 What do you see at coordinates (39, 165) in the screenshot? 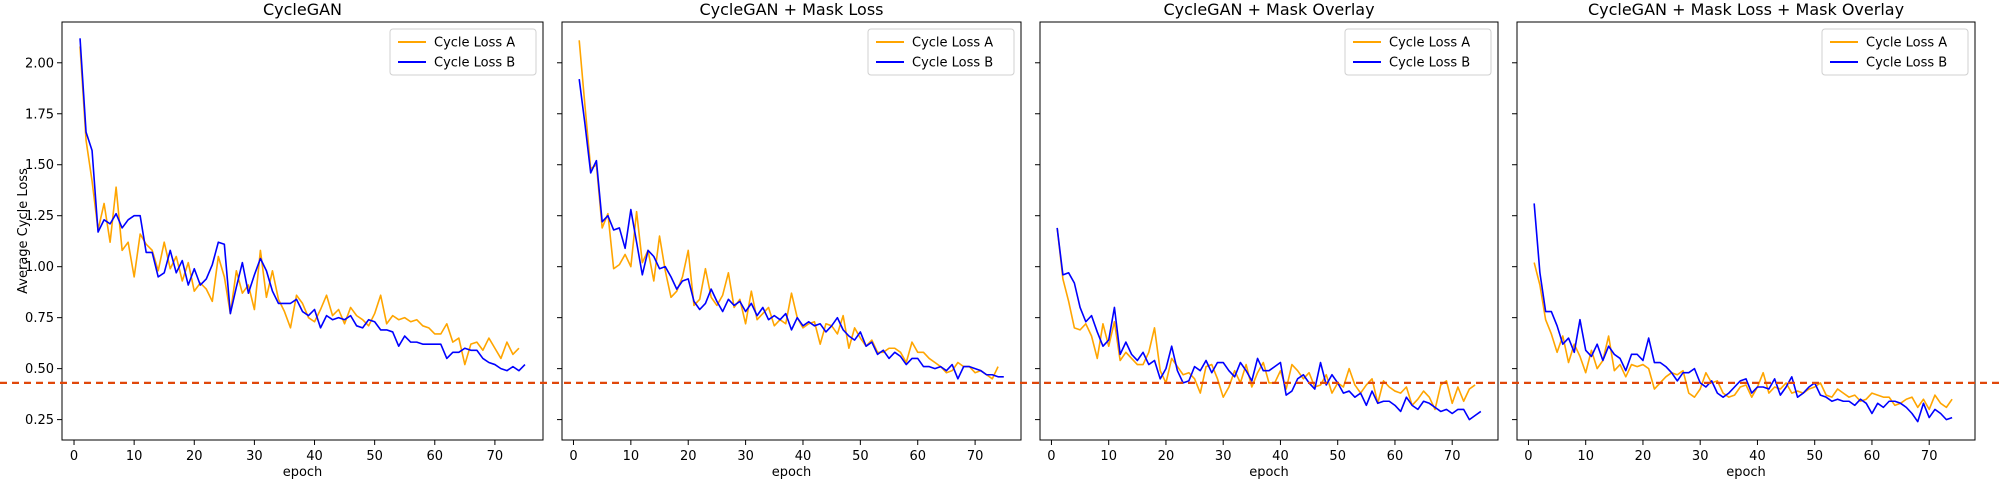
I see `y-tick-label: 1.50` at bounding box center [39, 165].